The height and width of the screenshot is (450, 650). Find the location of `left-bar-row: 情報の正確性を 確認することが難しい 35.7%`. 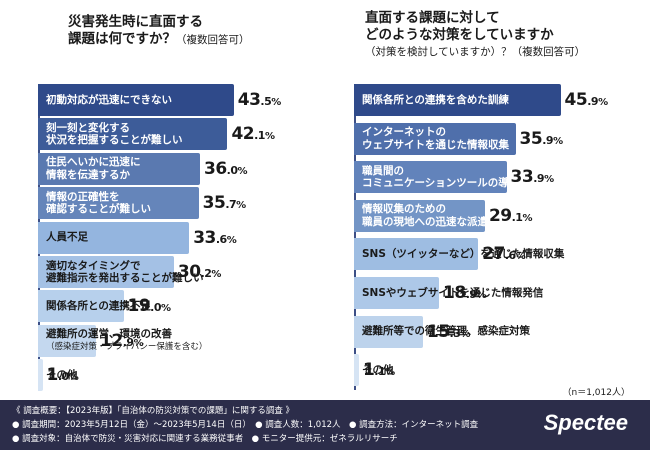

left-bar-row: 情報の正確性を 確認することが難しい 35.7% is located at coordinates (162, 203).